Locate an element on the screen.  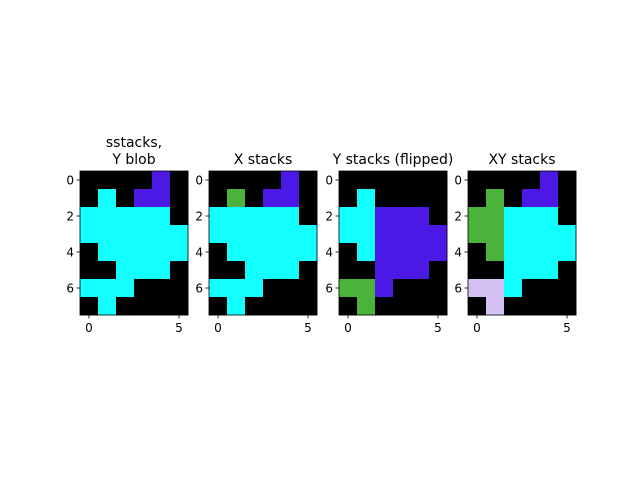
panel-2: 0 5 0 2 4 6 X stacks is located at coordinates (256, 243).